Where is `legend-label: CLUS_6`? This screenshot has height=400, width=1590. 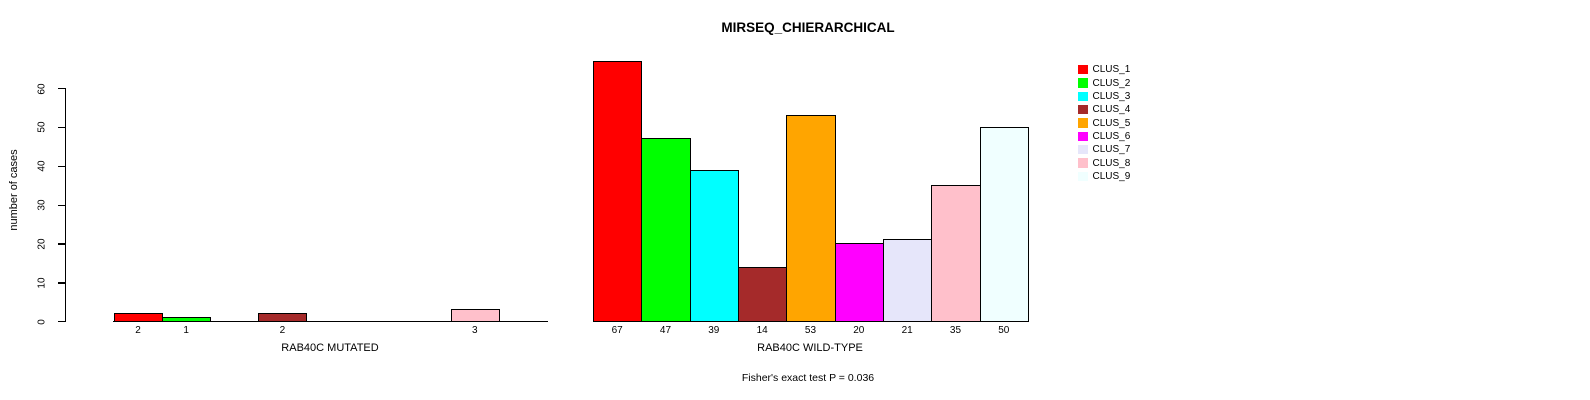
legend-label: CLUS_6 is located at coordinates (1111, 136).